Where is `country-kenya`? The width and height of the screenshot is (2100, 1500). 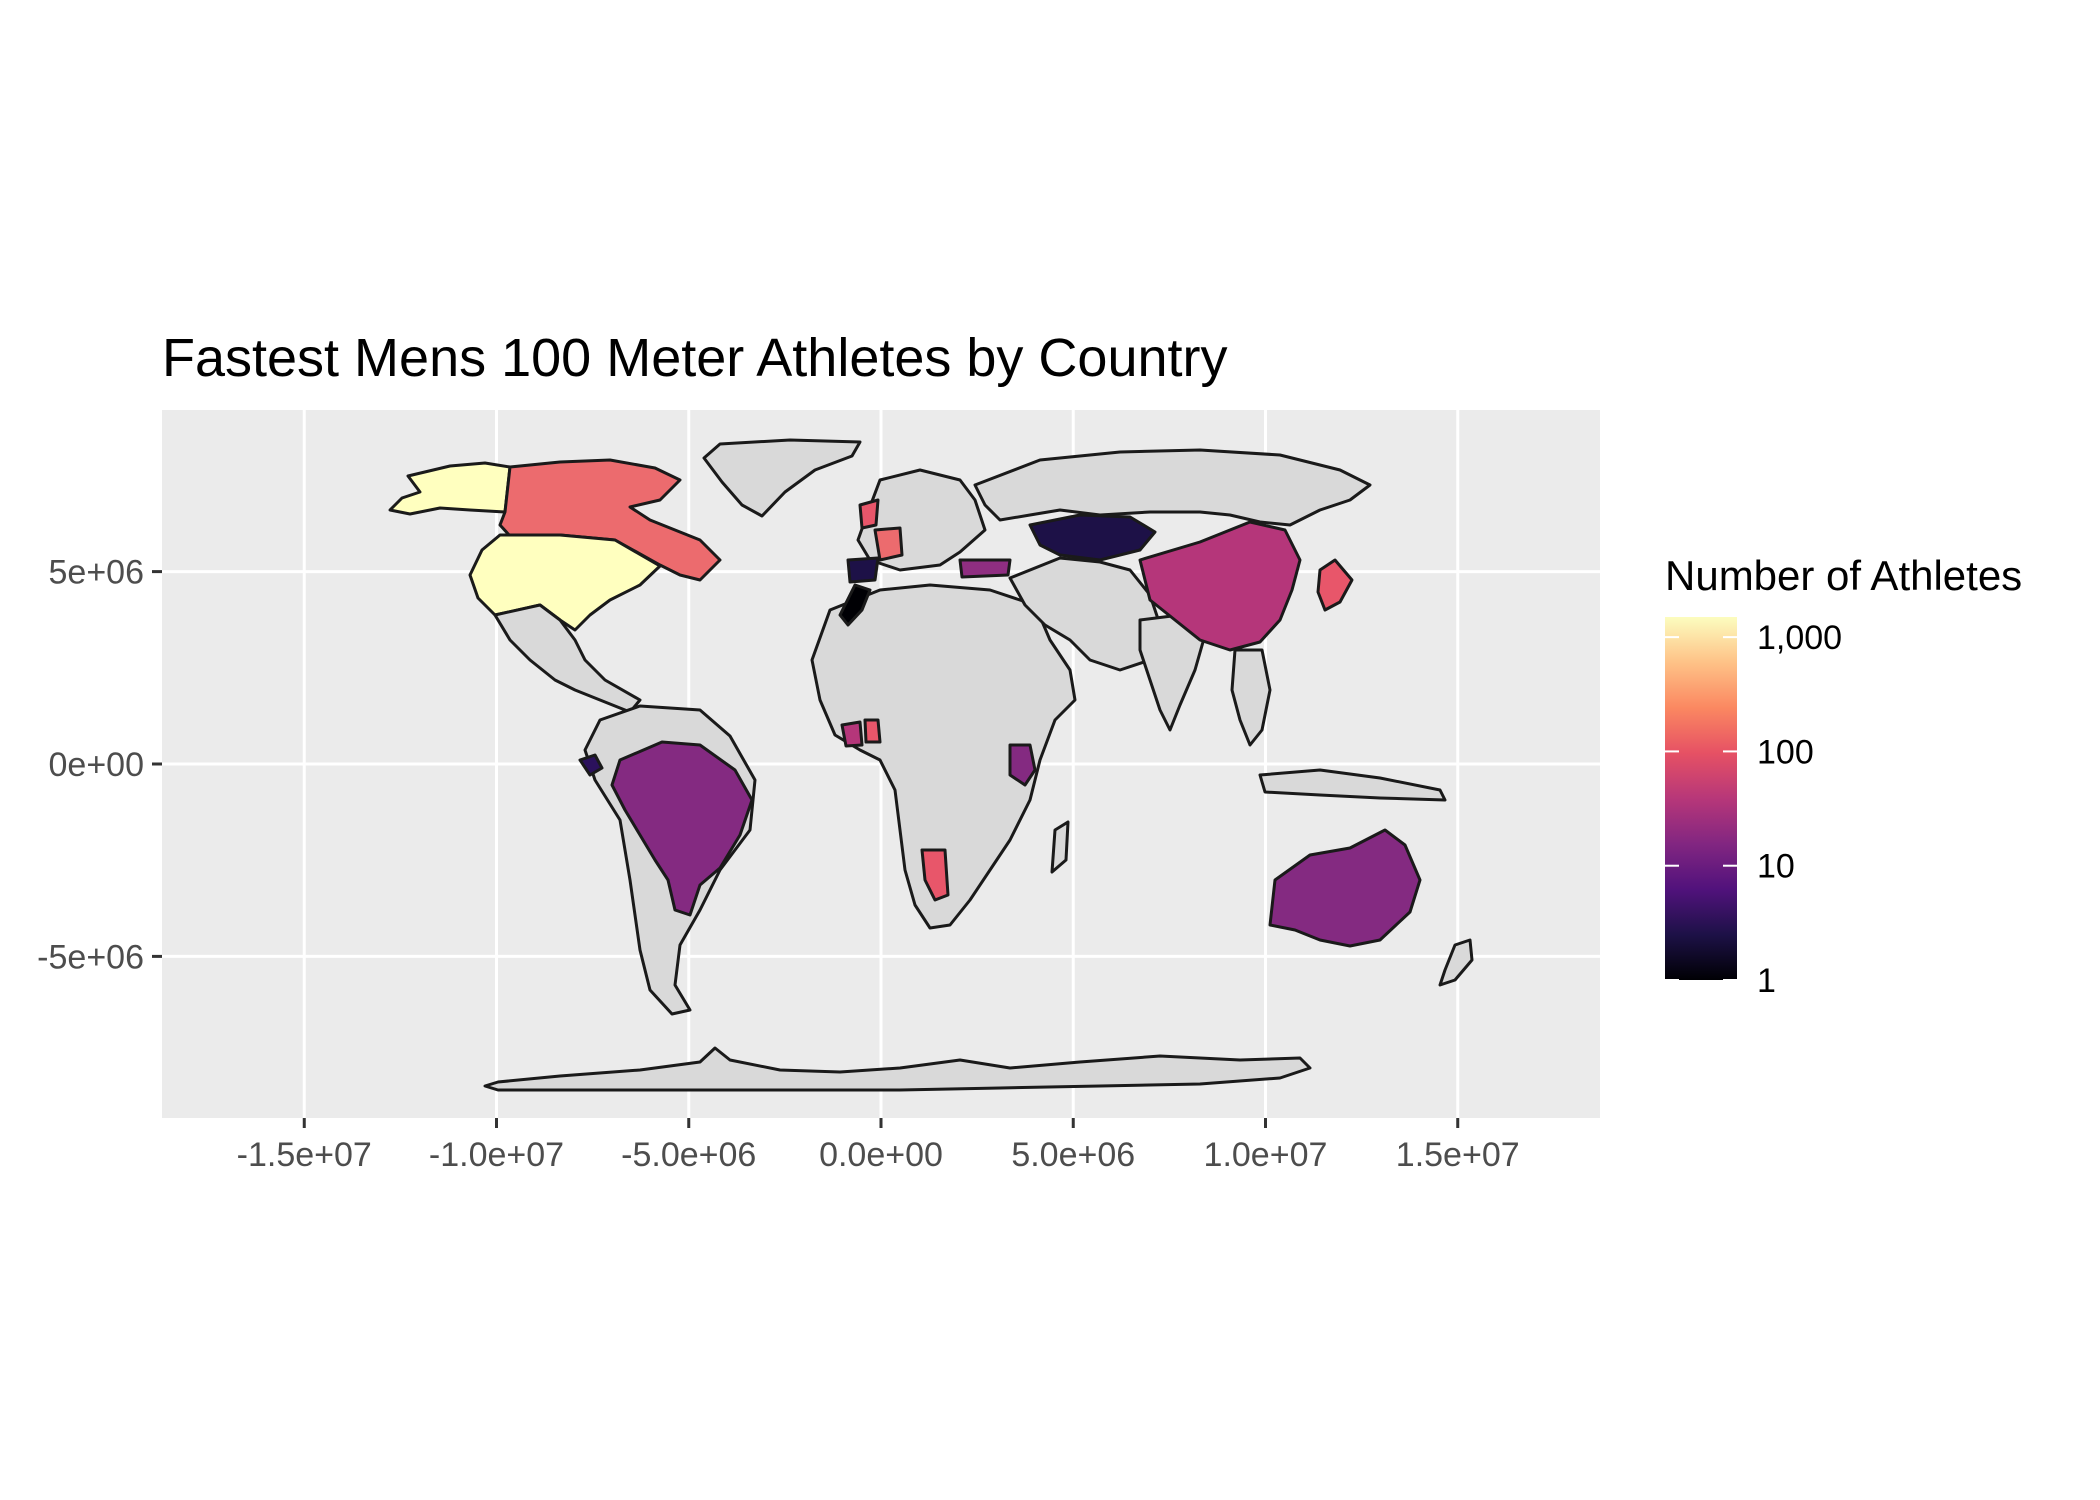 country-kenya is located at coordinates (1022, 765).